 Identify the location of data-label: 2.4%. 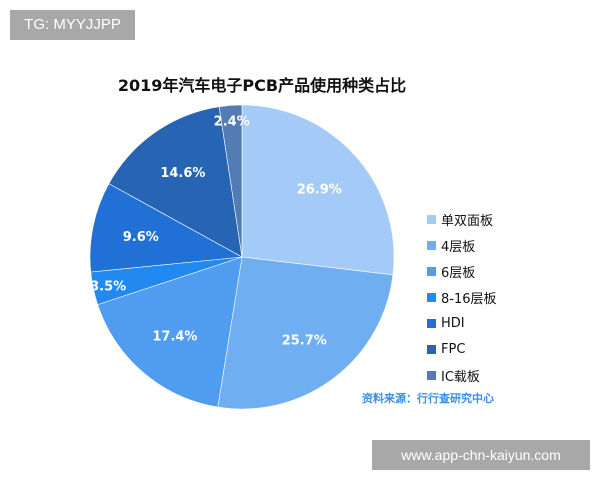
(232, 122).